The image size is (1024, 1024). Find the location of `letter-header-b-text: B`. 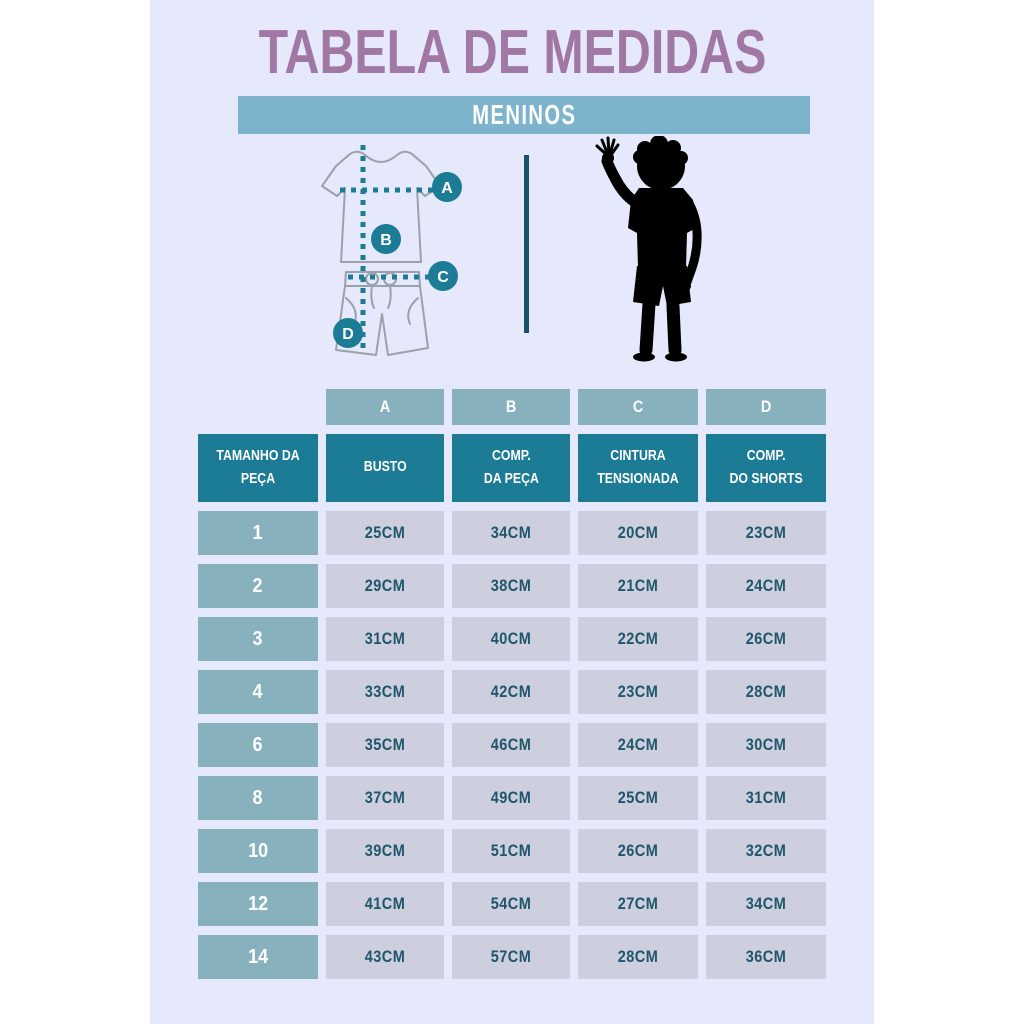

letter-header-b-text: B is located at coordinates (511, 406).